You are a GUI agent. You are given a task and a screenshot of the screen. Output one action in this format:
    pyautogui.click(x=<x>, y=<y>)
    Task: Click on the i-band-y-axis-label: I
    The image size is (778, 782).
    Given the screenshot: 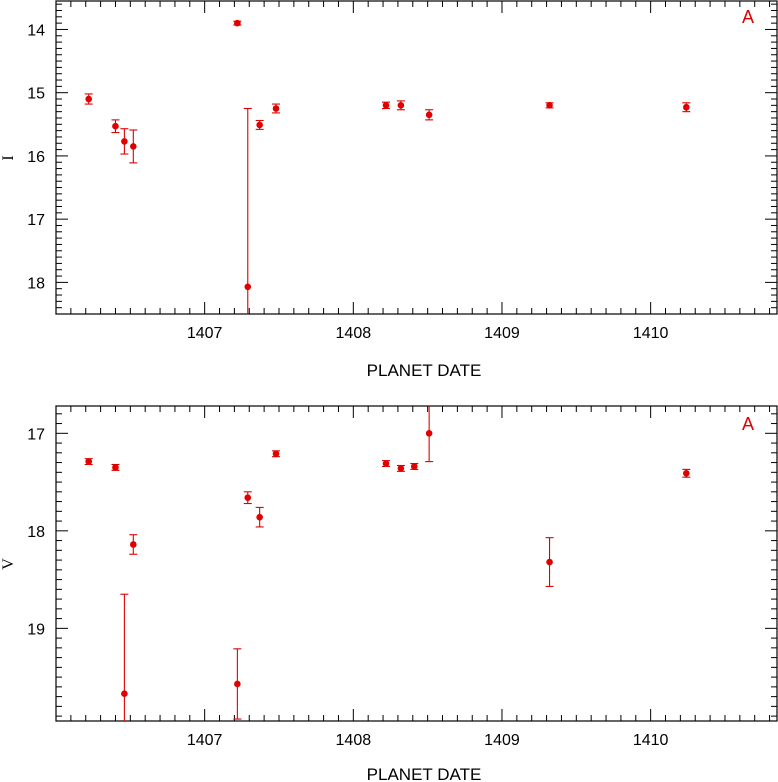 What is the action you would take?
    pyautogui.click(x=8, y=157)
    